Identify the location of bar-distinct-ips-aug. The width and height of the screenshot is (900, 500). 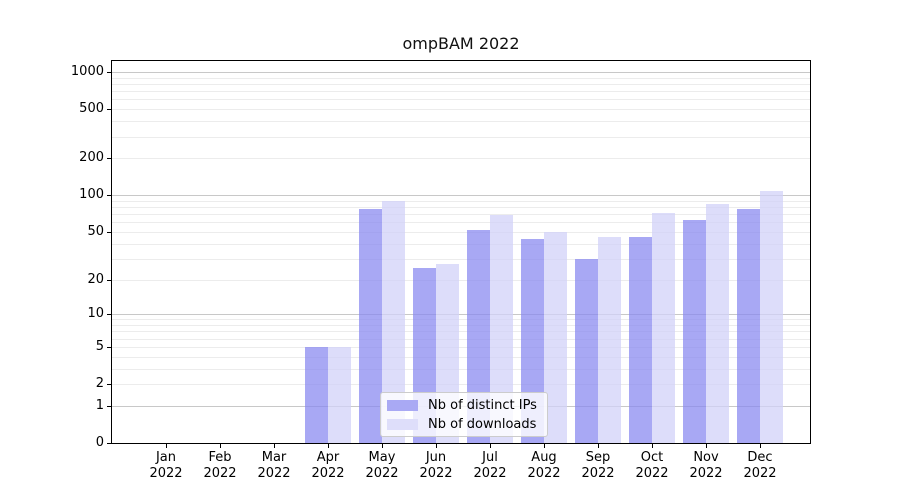
(532, 340).